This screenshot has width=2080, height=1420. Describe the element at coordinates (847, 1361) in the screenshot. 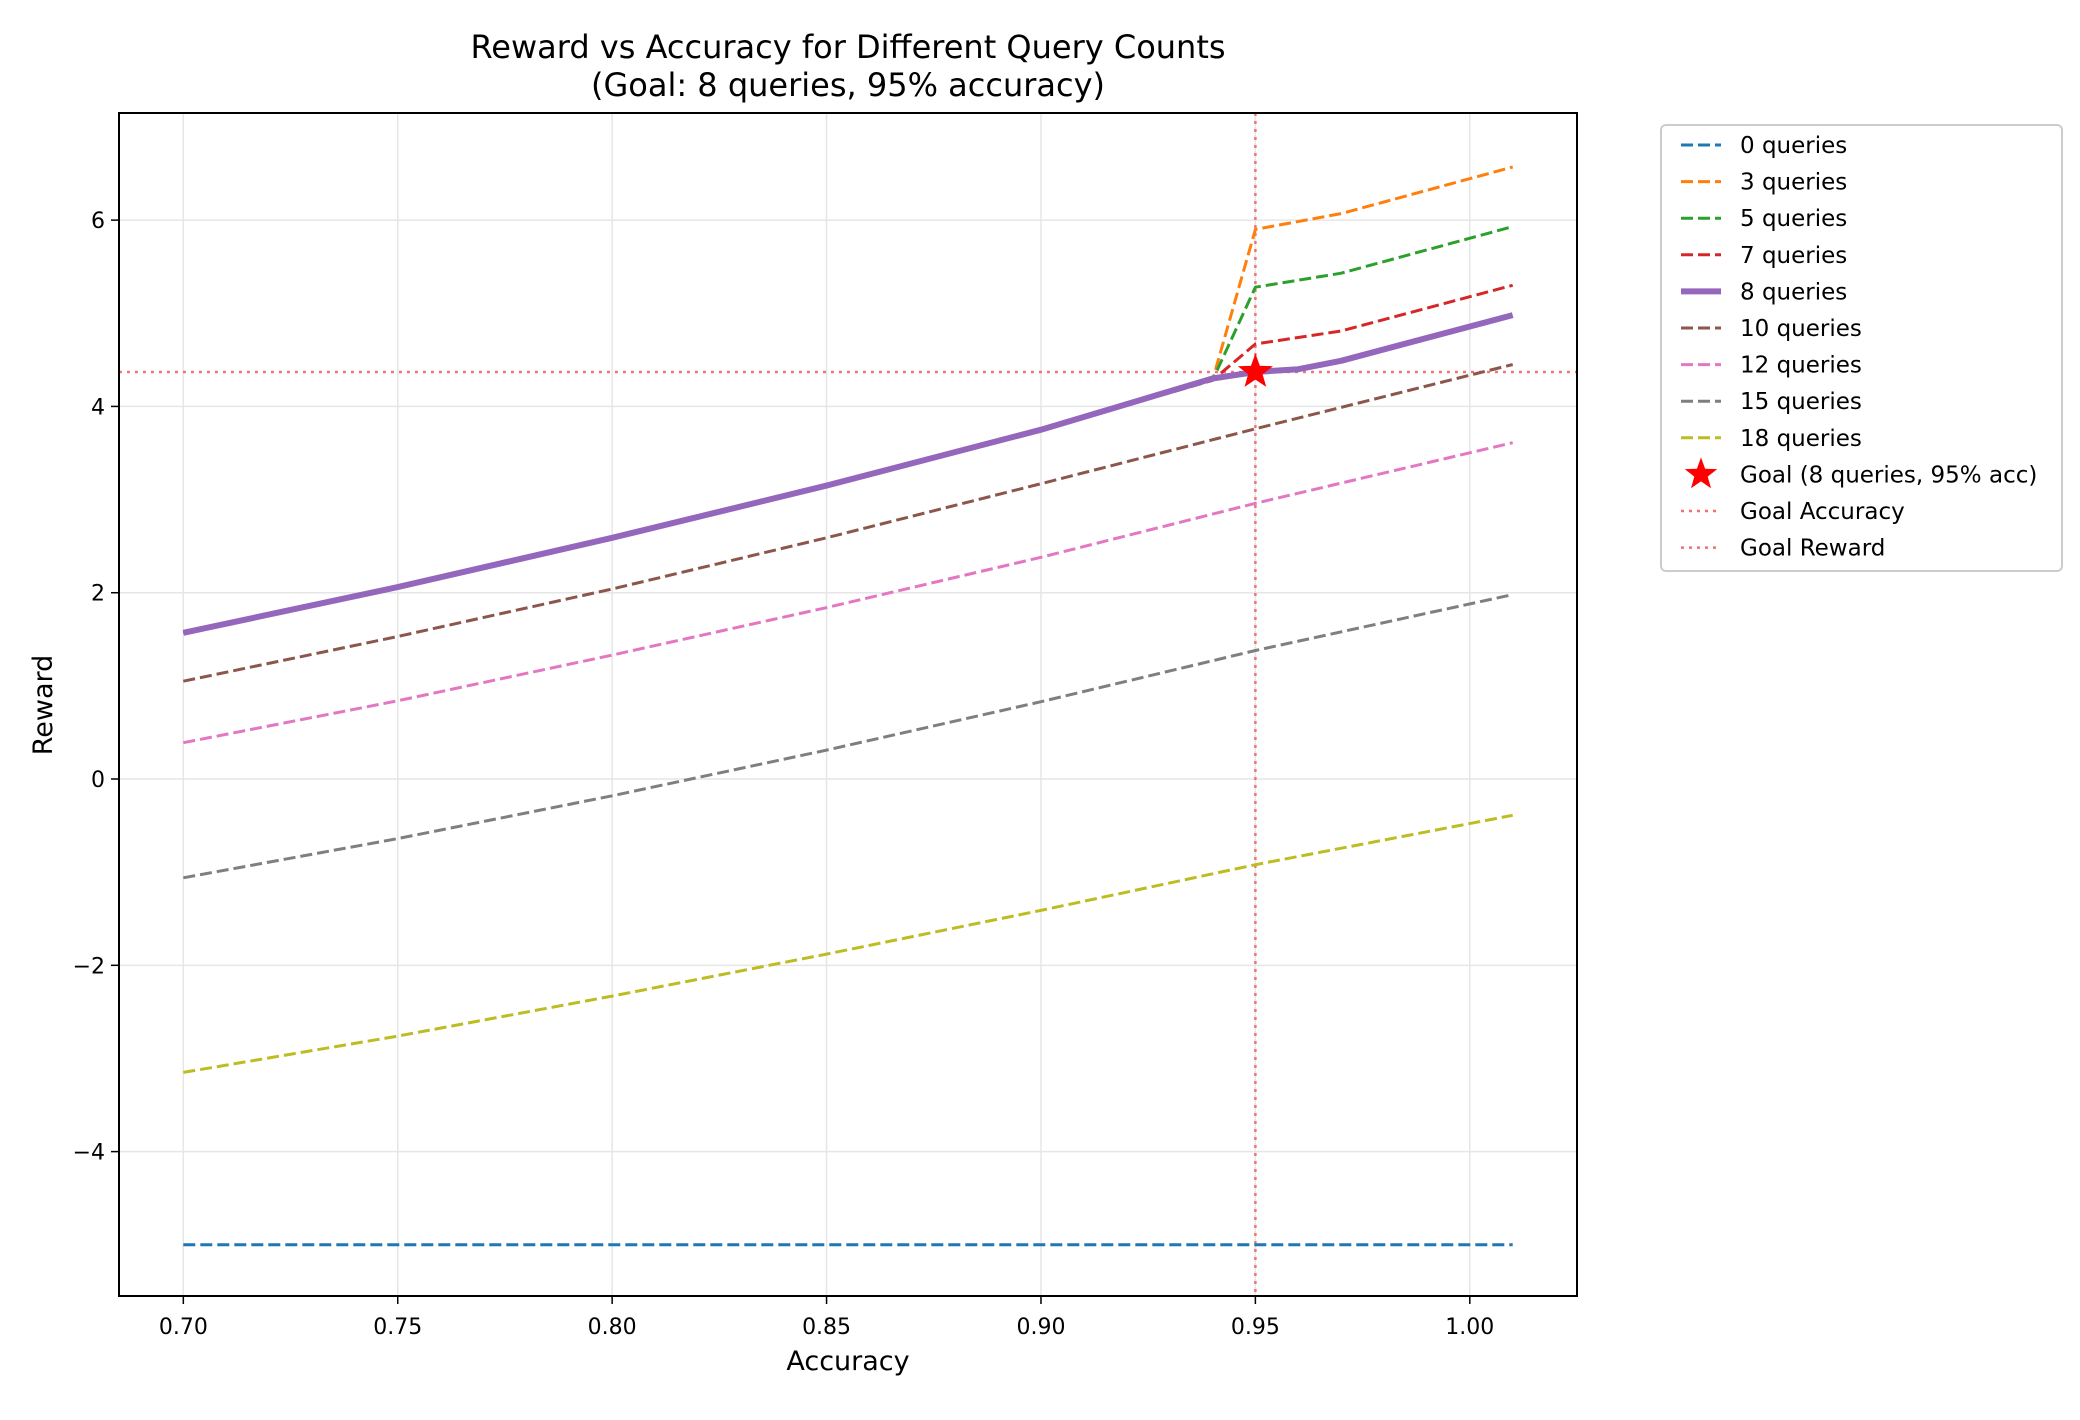

I see `x-axis-label: Accuracy` at that location.